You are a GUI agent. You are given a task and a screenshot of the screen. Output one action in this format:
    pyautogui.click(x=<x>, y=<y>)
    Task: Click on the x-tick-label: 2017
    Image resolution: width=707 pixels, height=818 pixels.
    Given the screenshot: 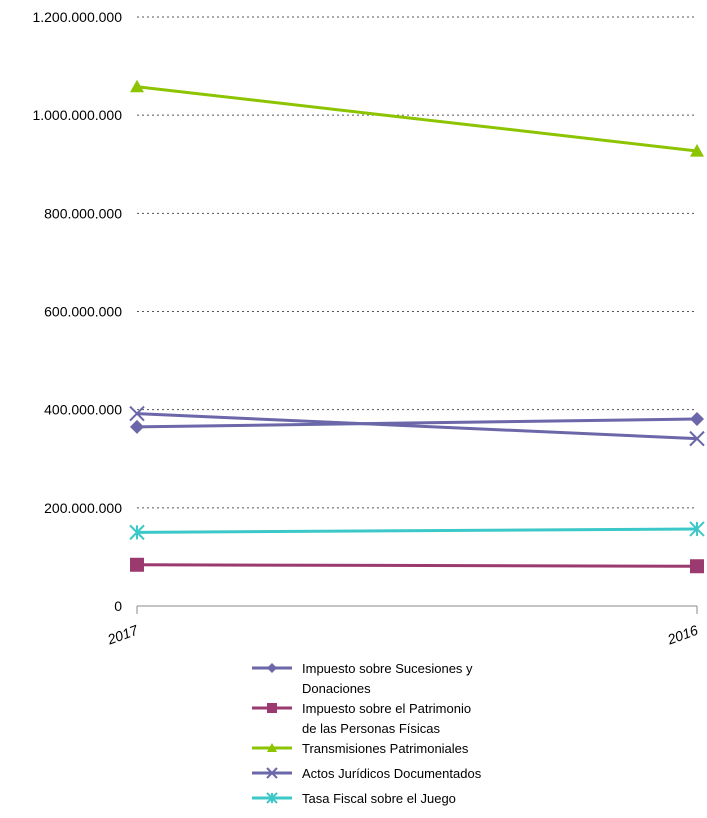 What is the action you would take?
    pyautogui.click(x=122, y=634)
    